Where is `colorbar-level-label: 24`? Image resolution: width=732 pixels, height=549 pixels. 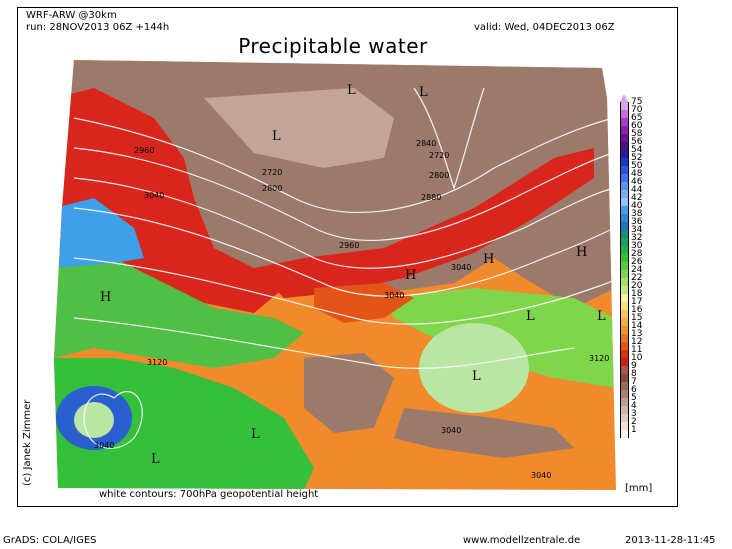 colorbar-level-label: 24 is located at coordinates (637, 270).